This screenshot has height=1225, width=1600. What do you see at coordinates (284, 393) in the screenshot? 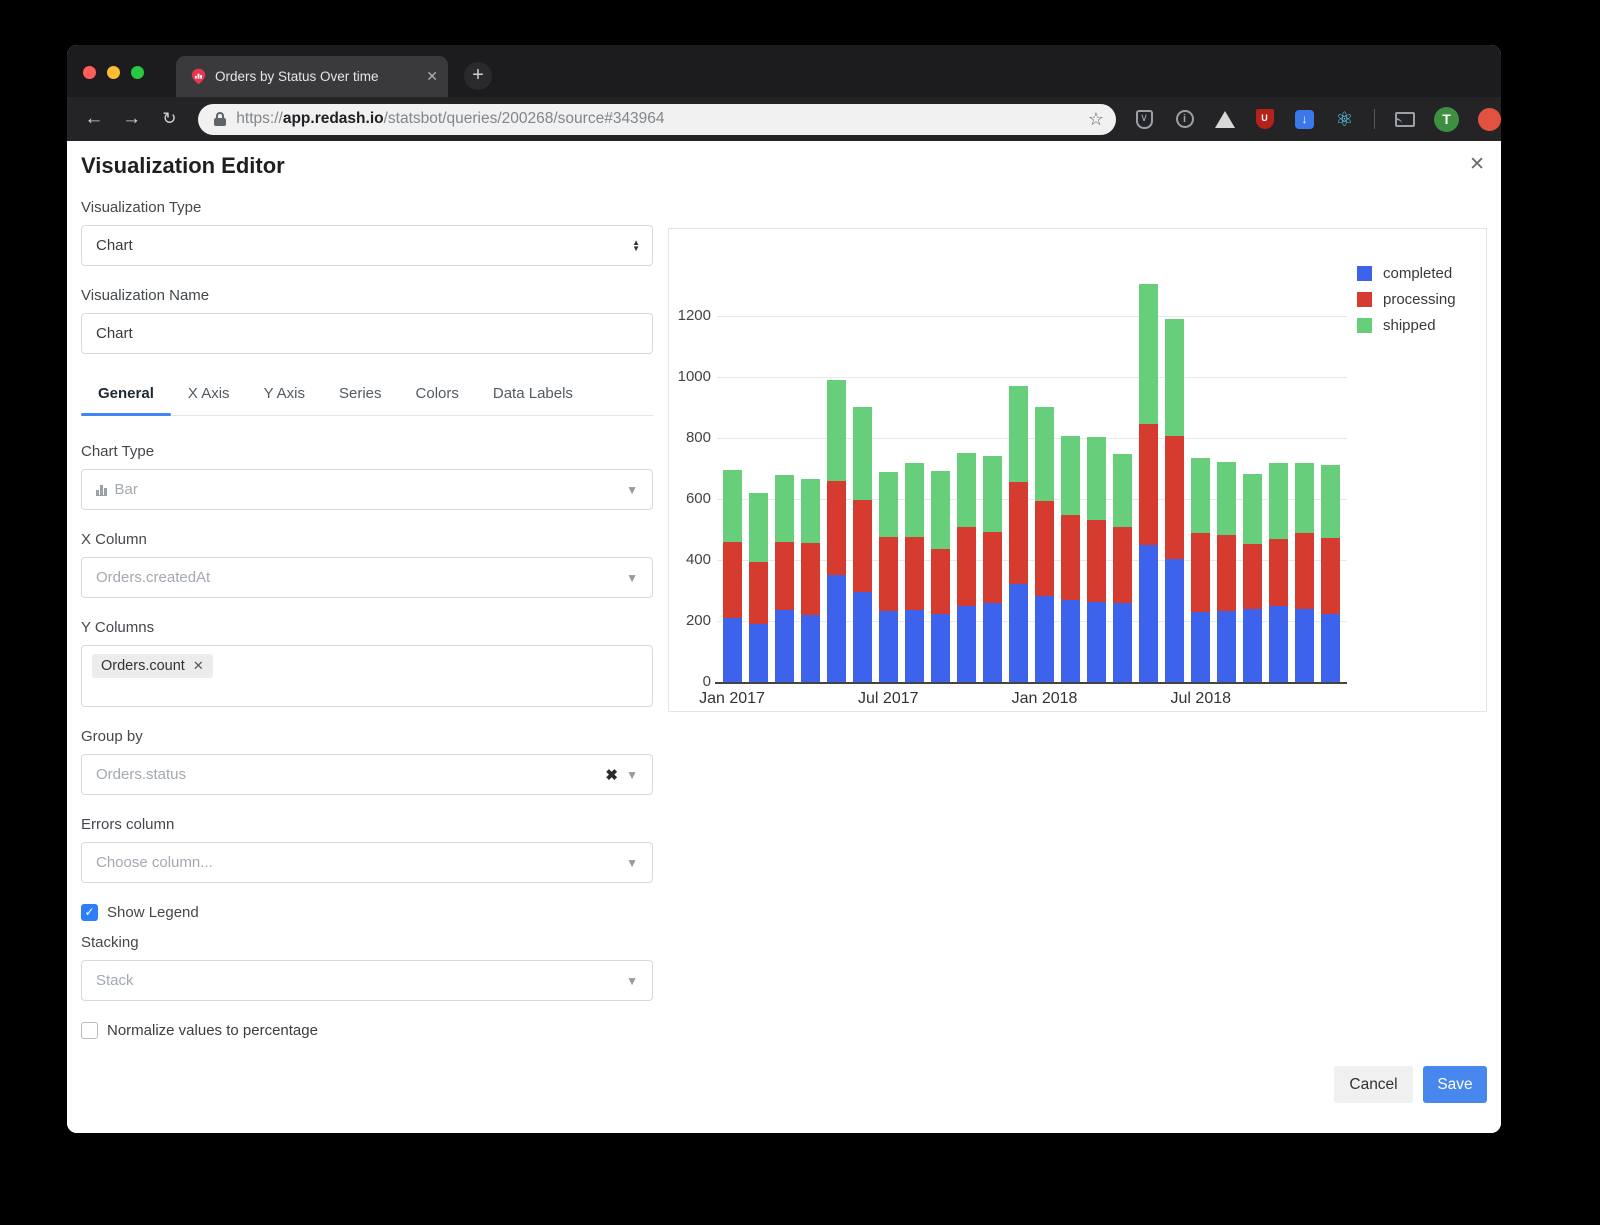
I see `tab-y-axis: Y Axis` at bounding box center [284, 393].